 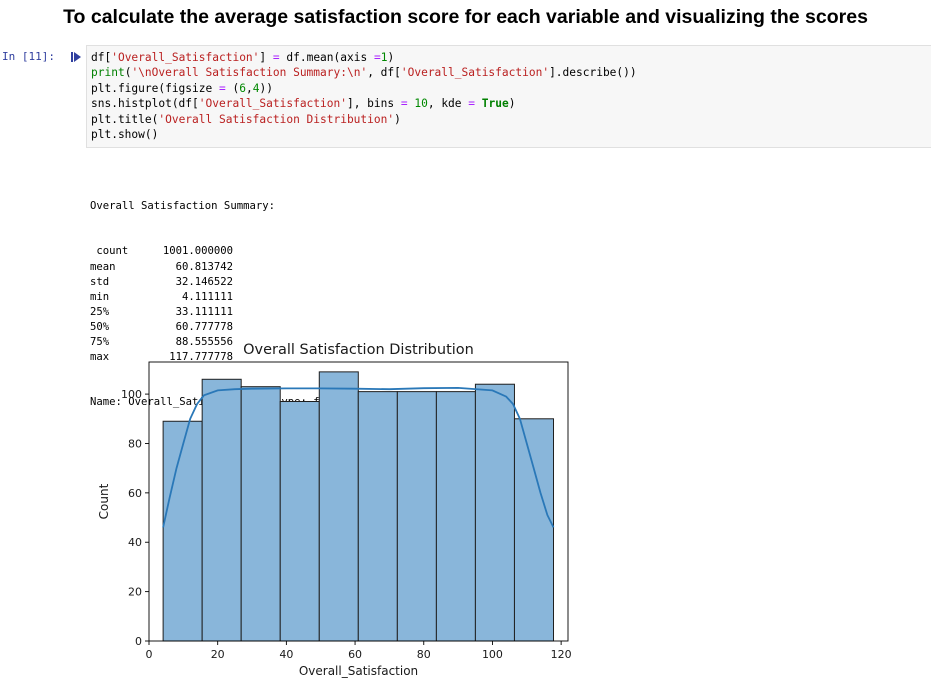 What do you see at coordinates (135, 493) in the screenshot?
I see `y-tick-label: 60` at bounding box center [135, 493].